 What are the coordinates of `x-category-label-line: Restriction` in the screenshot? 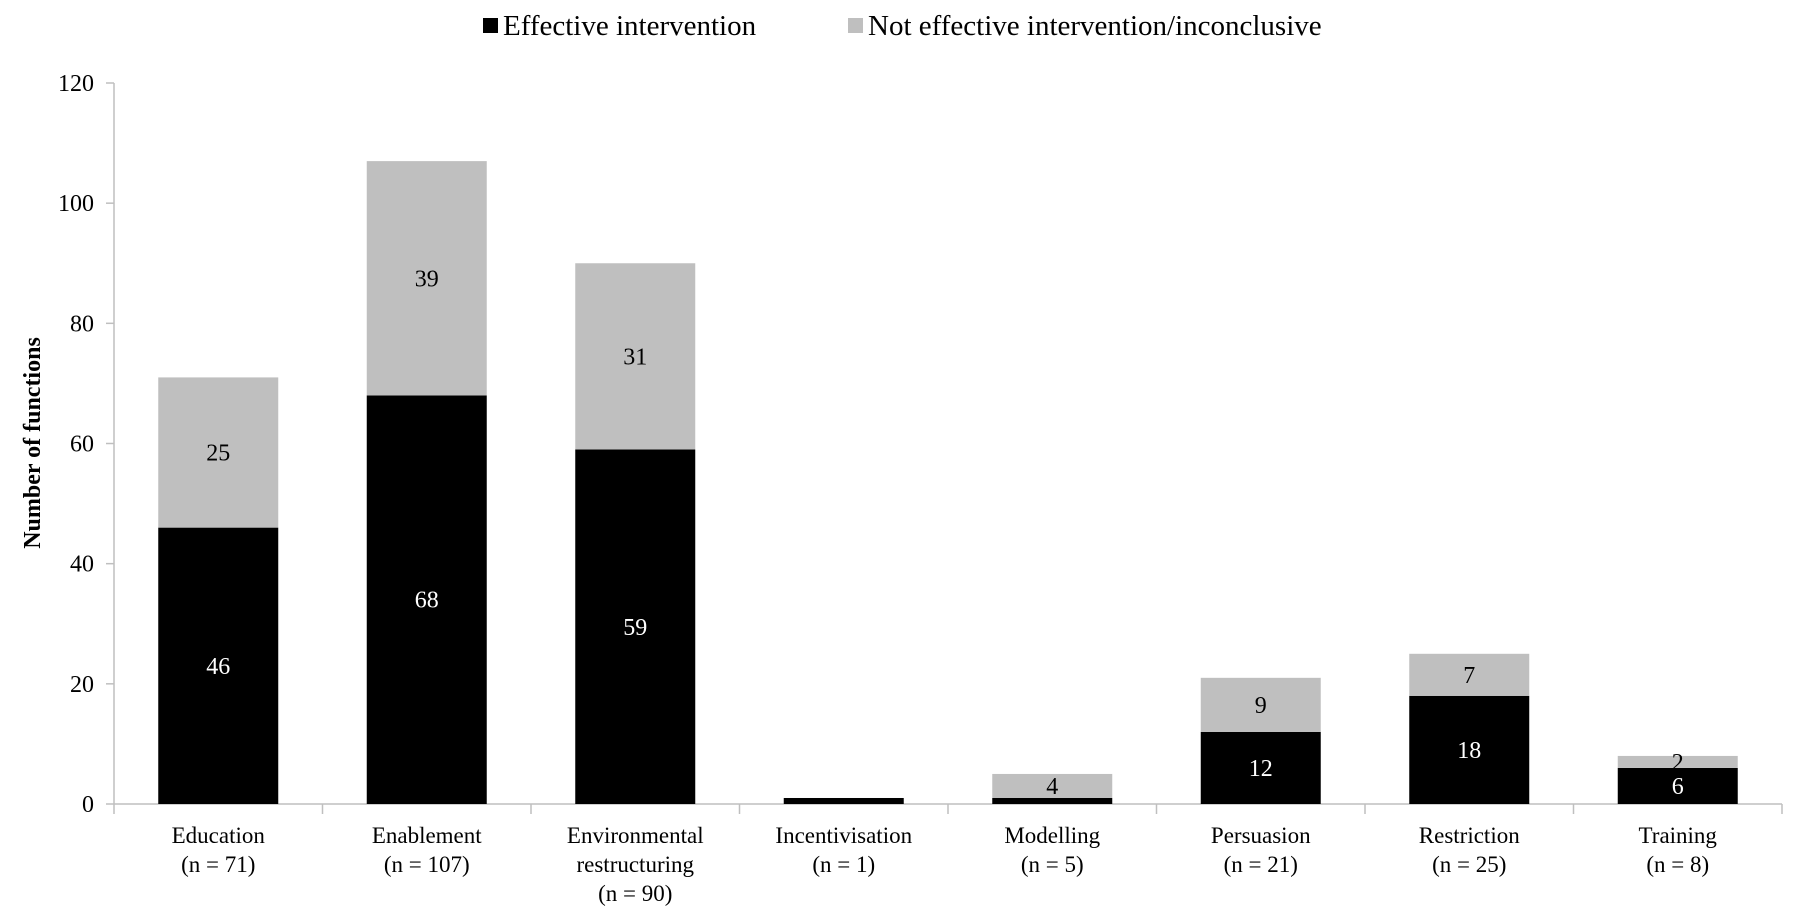 It's located at (1469, 835).